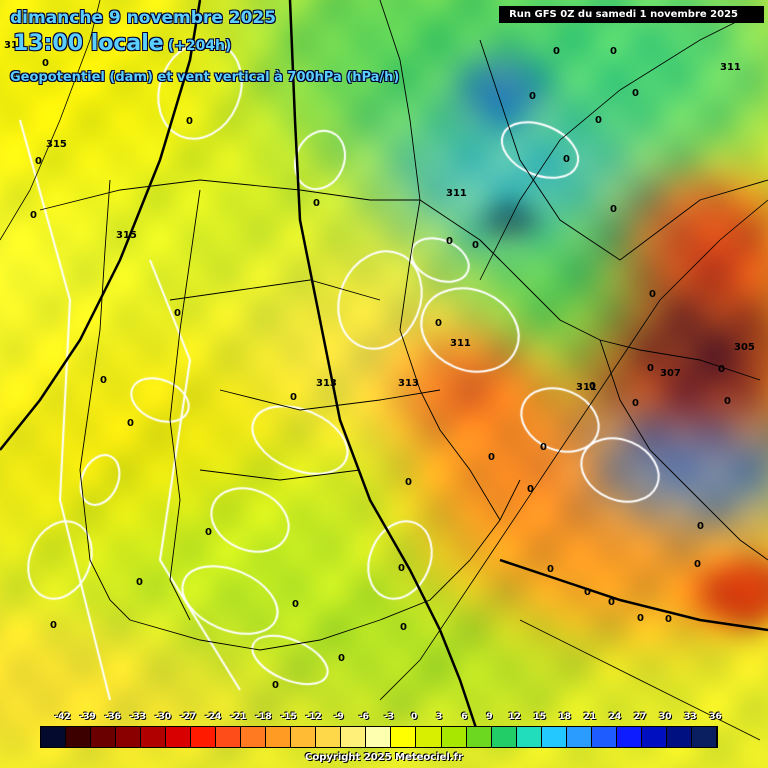 This screenshot has width=768, height=768. What do you see at coordinates (539, 717) in the screenshot?
I see `scale-label: 15` at bounding box center [539, 717].